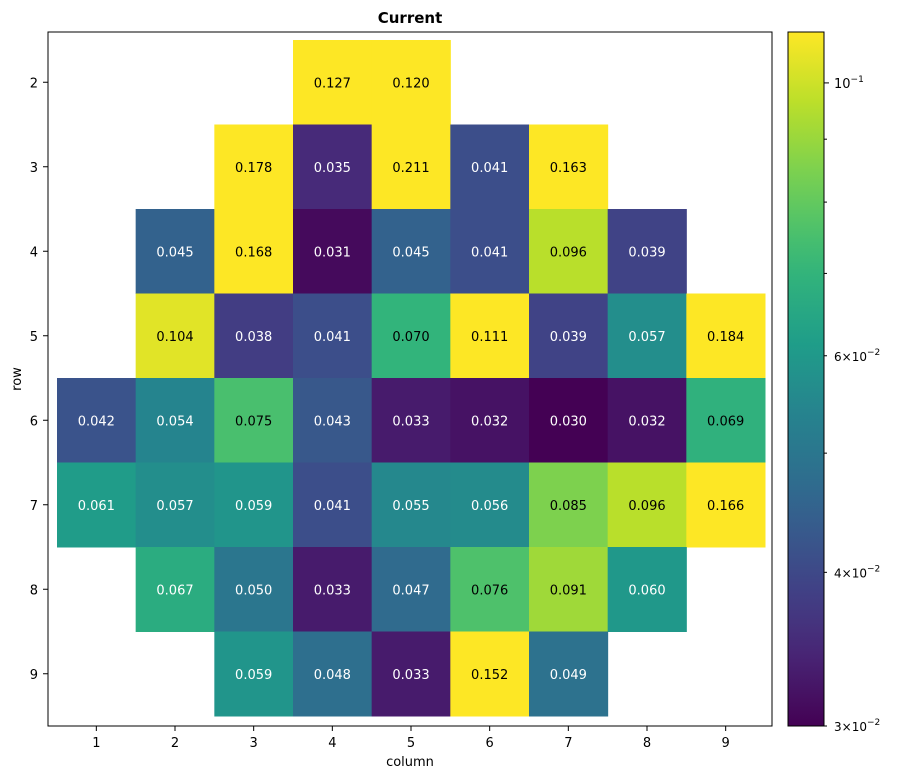 The image size is (899, 778). I want to click on cell-value-label: 0.166, so click(725, 506).